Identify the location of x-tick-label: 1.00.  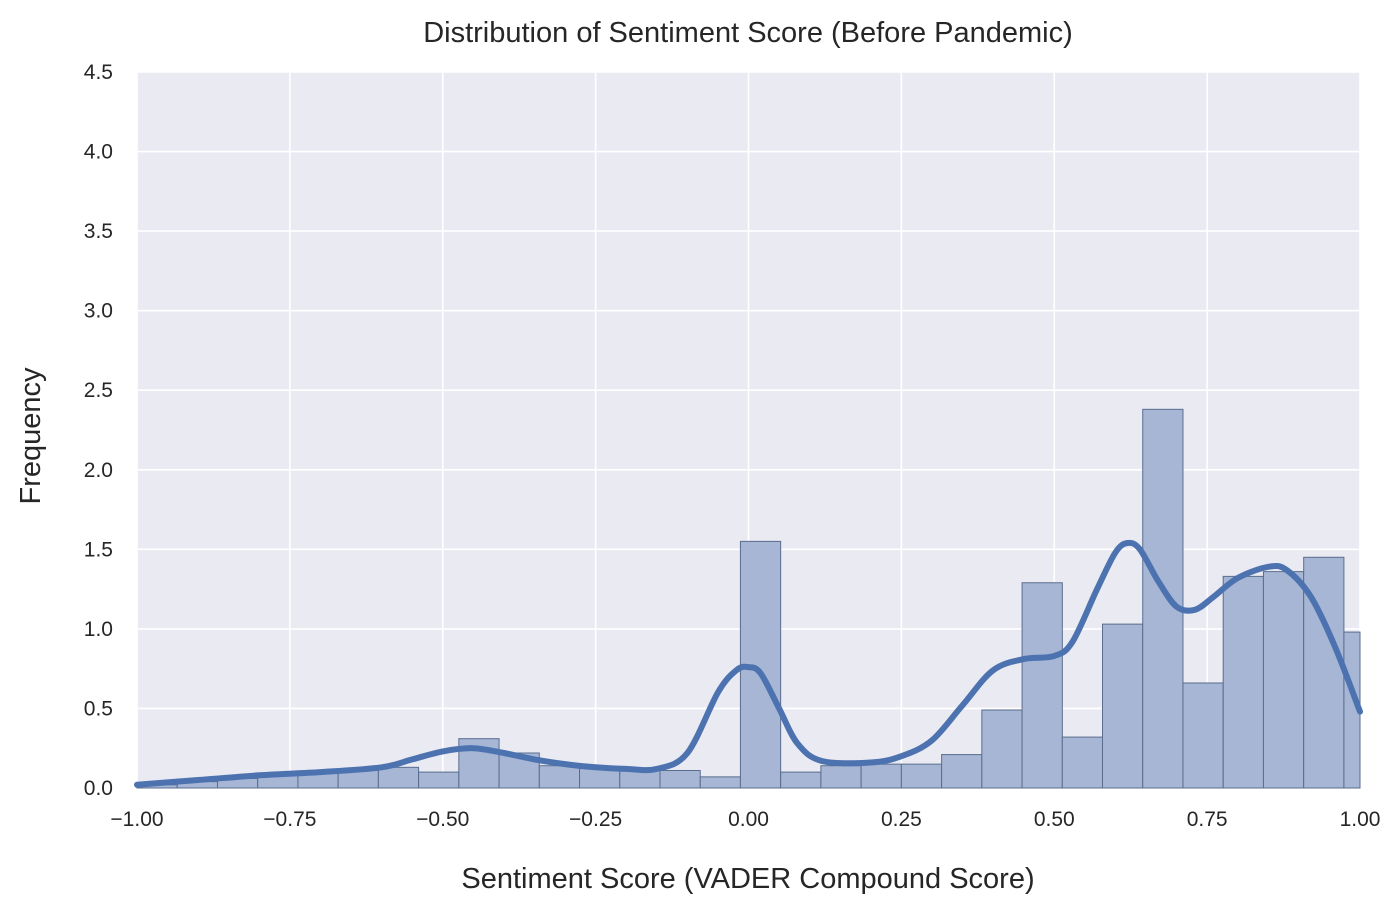
(1360, 819).